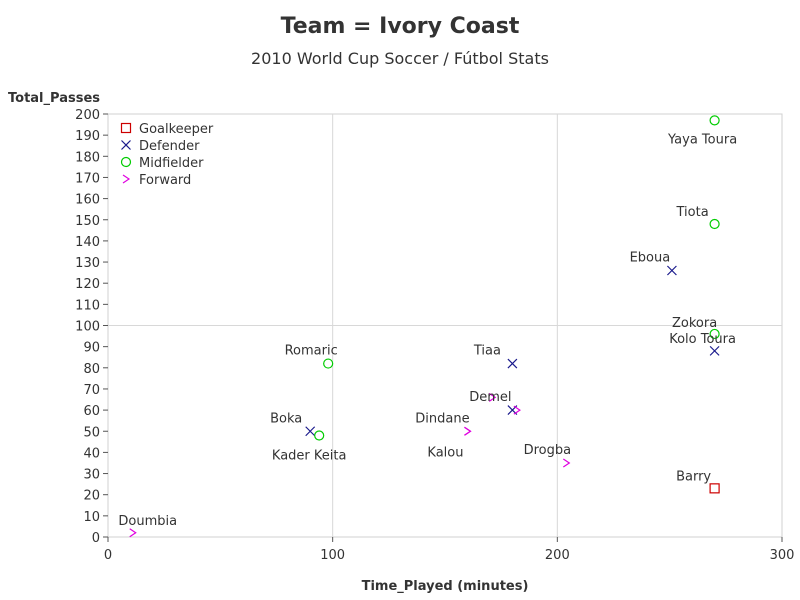 The width and height of the screenshot is (800, 600). I want to click on y-tick-label: 130, so click(87, 263).